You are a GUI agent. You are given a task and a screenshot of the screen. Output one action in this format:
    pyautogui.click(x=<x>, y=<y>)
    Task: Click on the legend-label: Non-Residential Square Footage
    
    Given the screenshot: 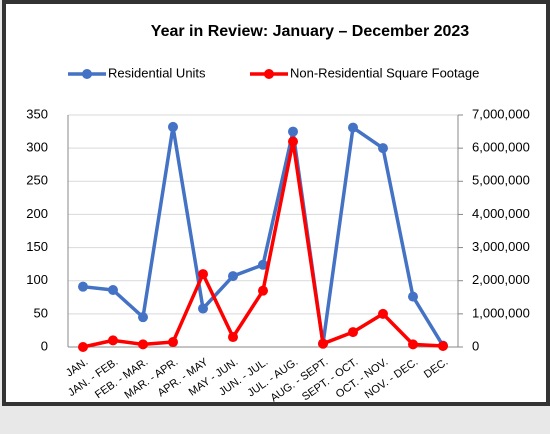 What is the action you would take?
    pyautogui.click(x=384, y=72)
    